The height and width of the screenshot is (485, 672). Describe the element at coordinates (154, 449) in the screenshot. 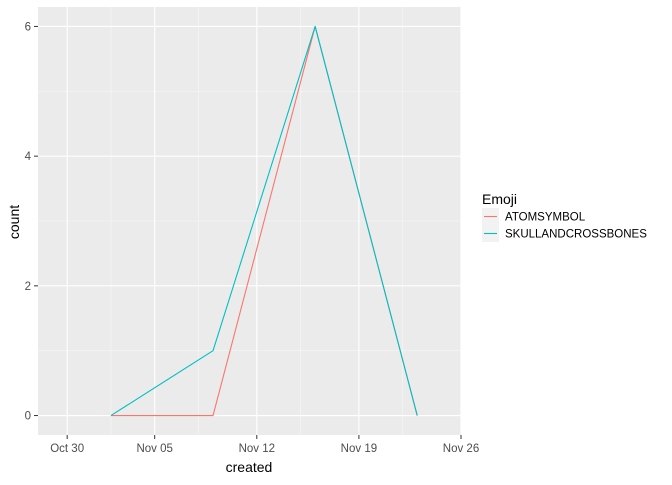

I see `x-tick-label: Nov 05` at that location.